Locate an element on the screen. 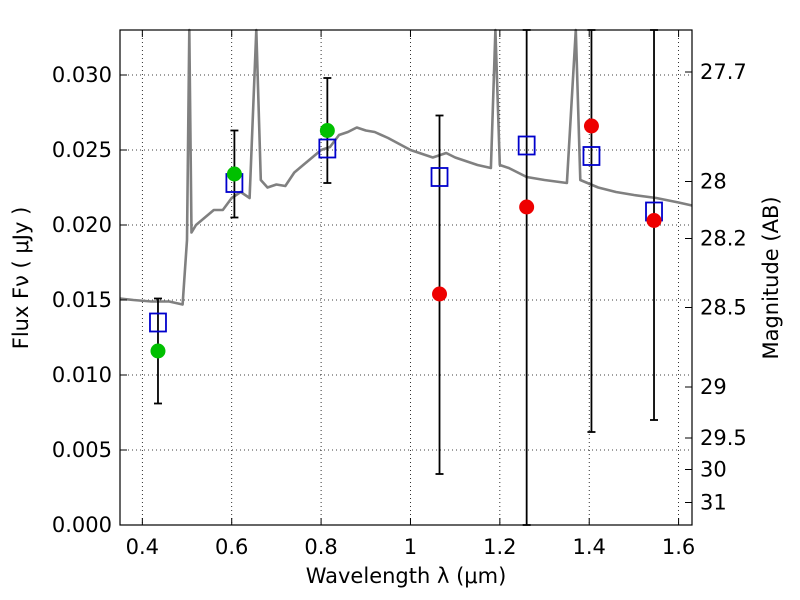  y-tick-label: 0.020 is located at coordinates (82, 225).